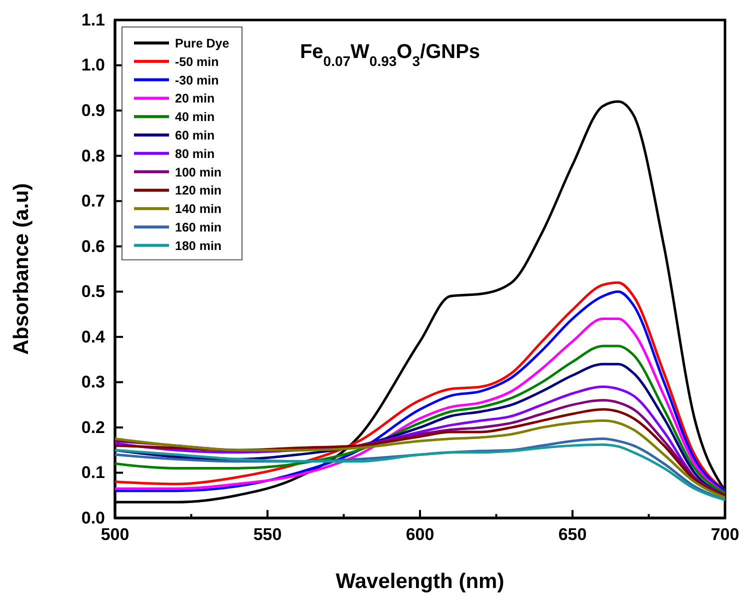  I want to click on y-tick-label: 0.4, so click(93, 336).